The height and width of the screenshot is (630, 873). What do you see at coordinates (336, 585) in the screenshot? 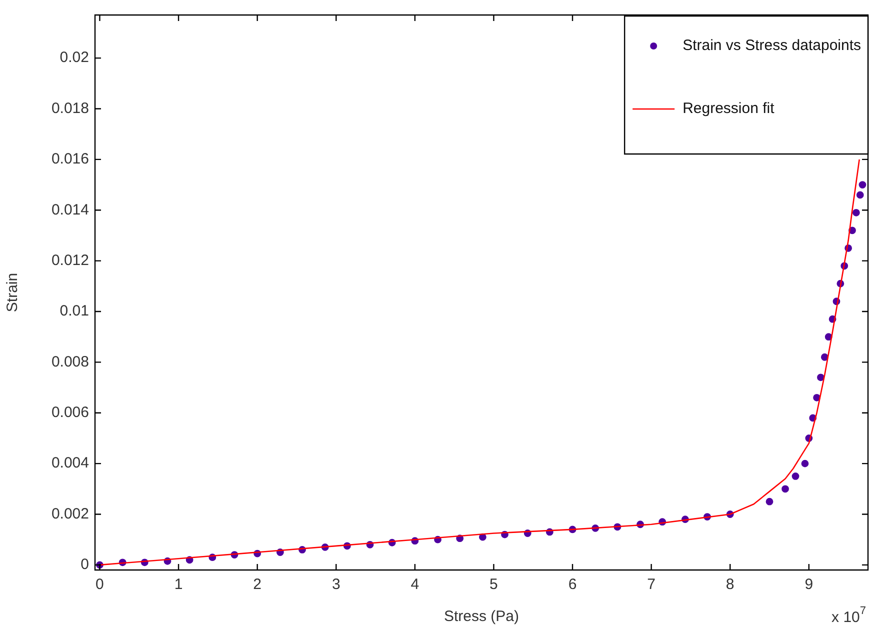
I see `x-tick-label: 3` at bounding box center [336, 585].